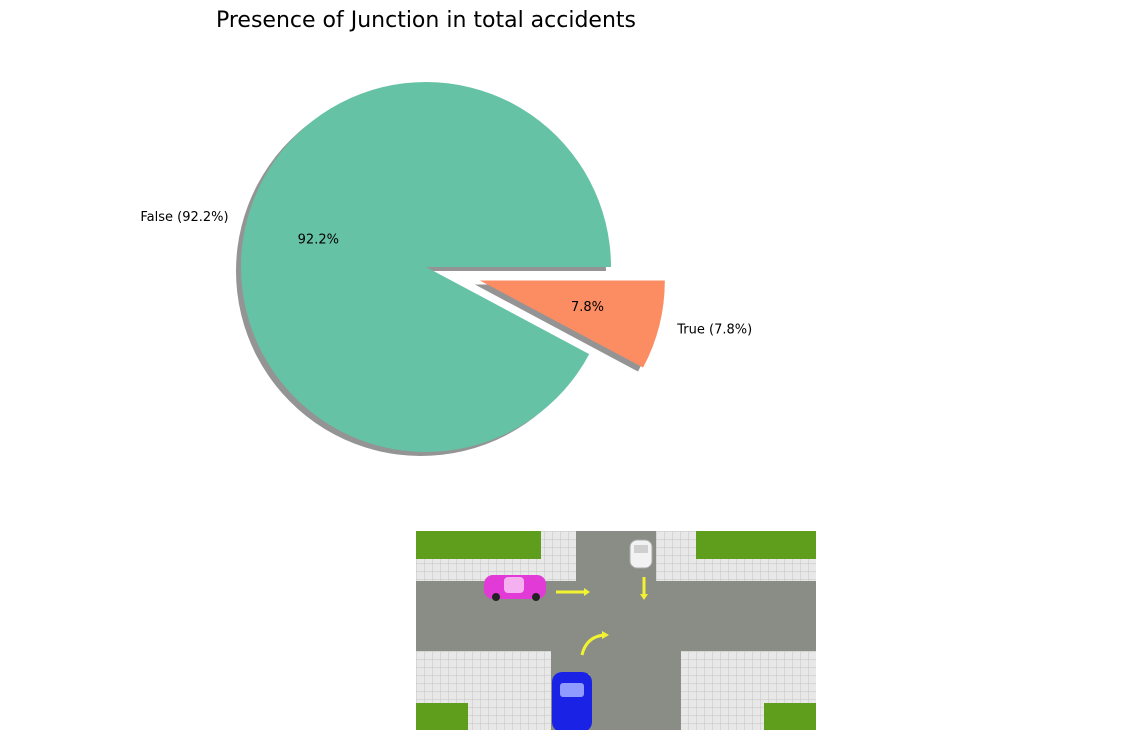 This screenshot has height=741, width=1125. I want to click on grass-top-right, so click(755, 546).